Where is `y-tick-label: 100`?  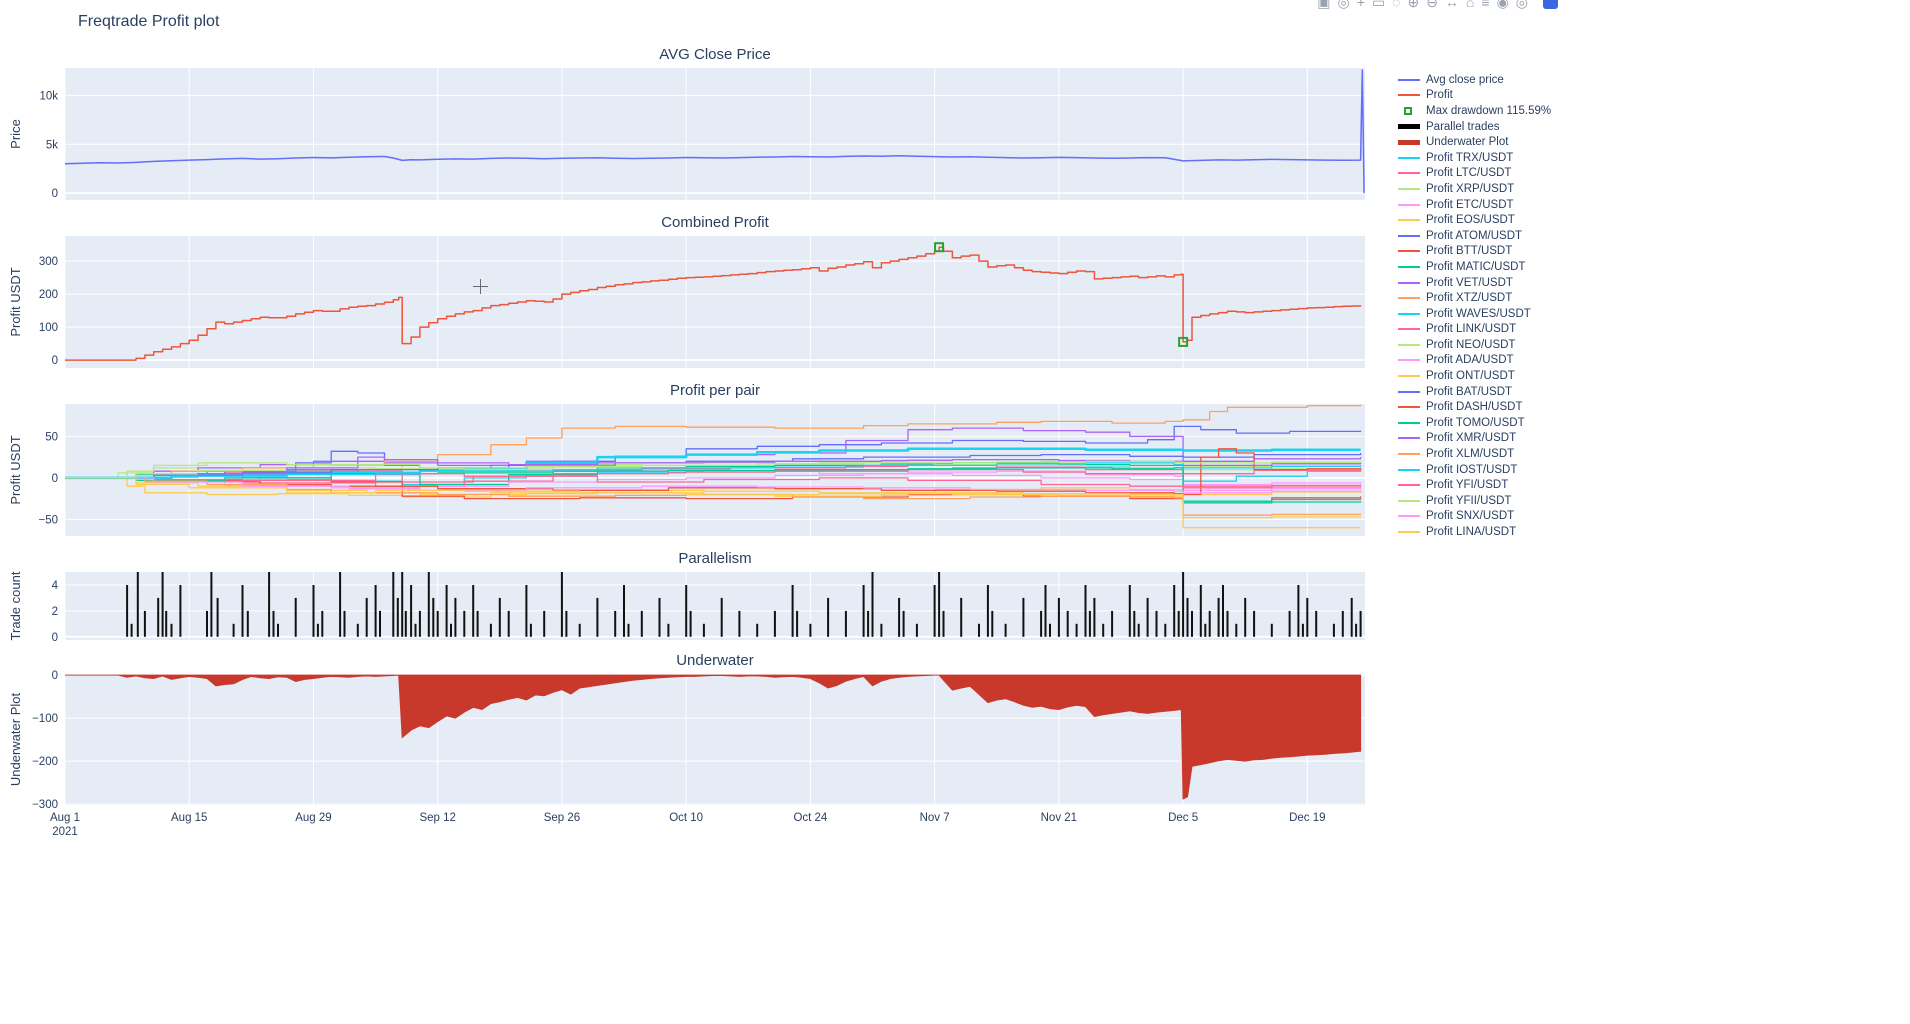
y-tick-label: 100 is located at coordinates (48, 328).